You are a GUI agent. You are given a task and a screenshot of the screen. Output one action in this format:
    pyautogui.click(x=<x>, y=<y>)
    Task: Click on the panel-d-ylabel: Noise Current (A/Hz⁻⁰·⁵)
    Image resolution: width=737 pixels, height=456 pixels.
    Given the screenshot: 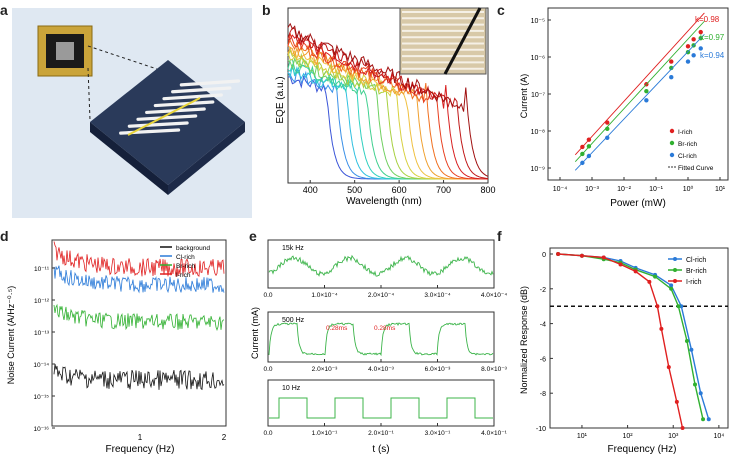 What is the action you would take?
    pyautogui.click(x=11, y=335)
    